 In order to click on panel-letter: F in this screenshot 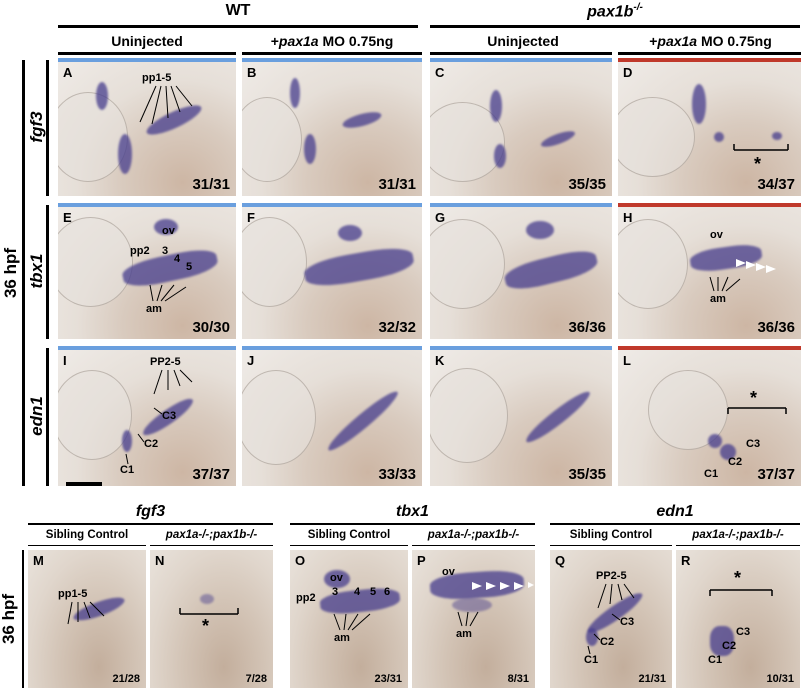, I will do `click(251, 217)`.